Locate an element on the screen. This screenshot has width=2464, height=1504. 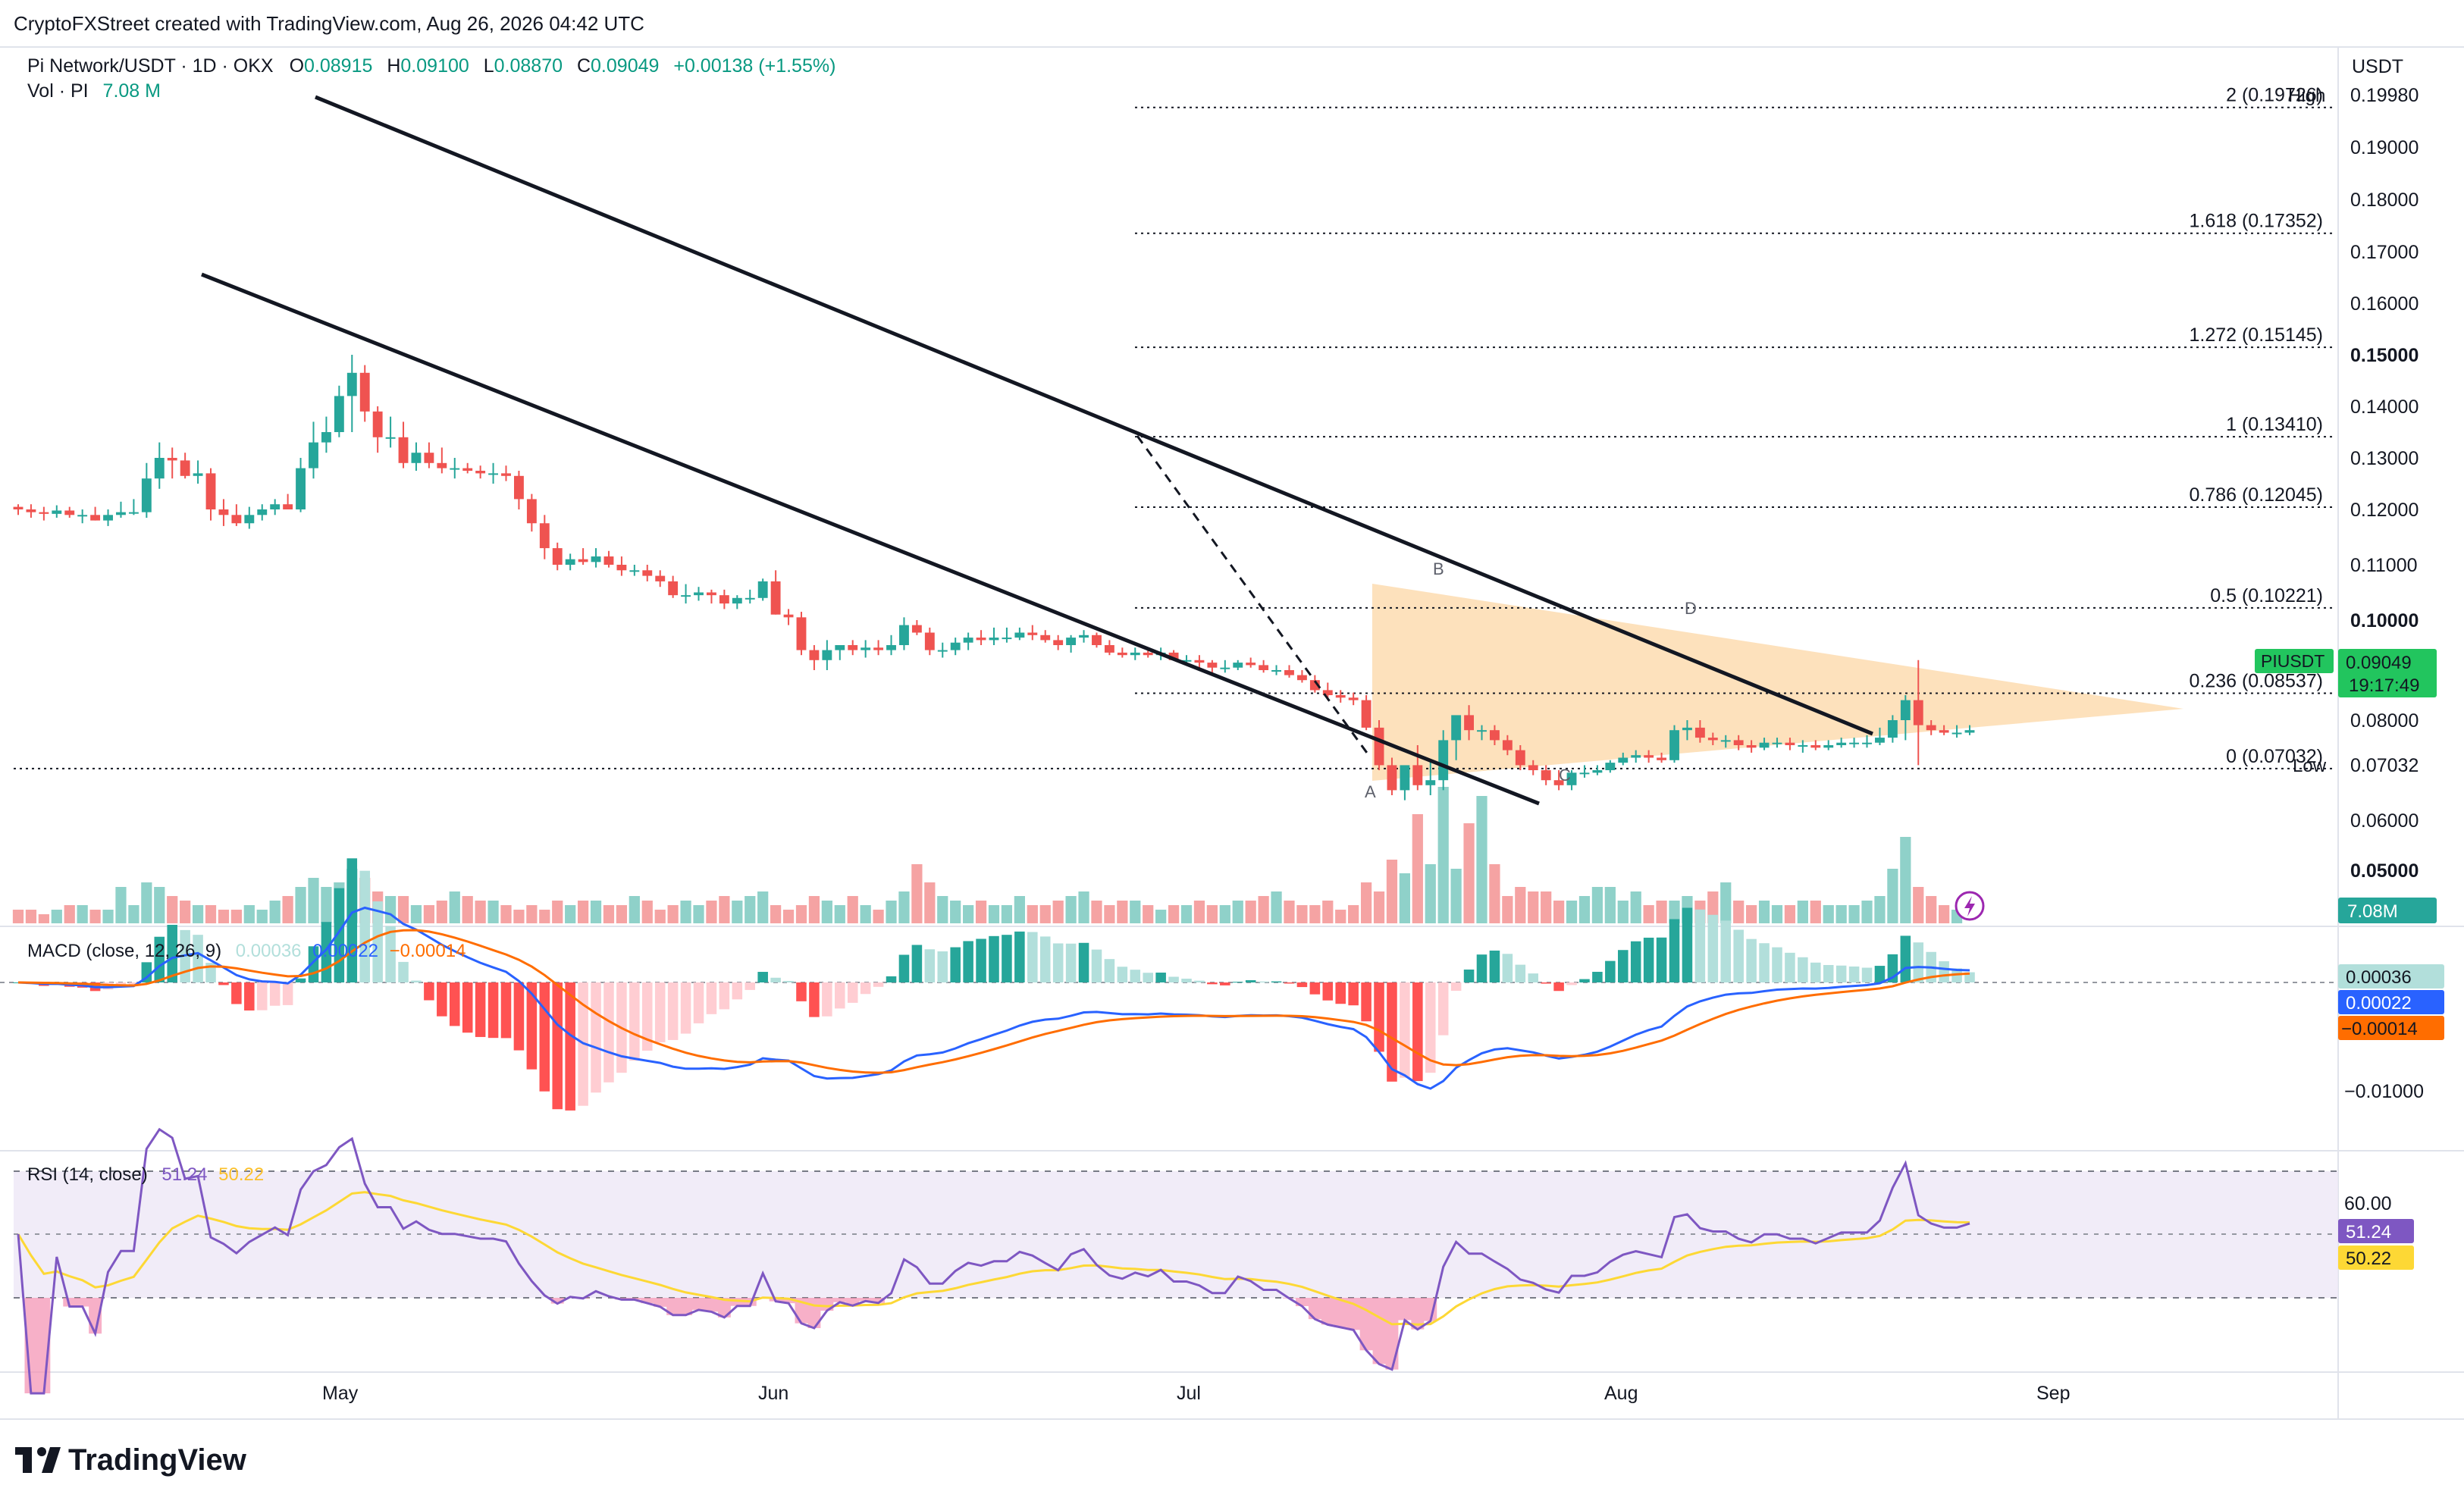
price-tick: 0.10000 is located at coordinates (2384, 620).